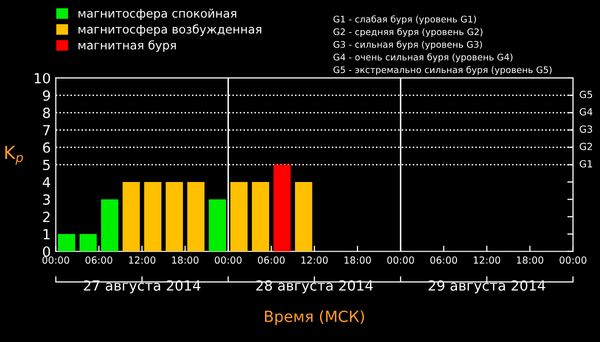  Describe the element at coordinates (586, 129) in the screenshot. I see `ref-line-label: G3` at that location.